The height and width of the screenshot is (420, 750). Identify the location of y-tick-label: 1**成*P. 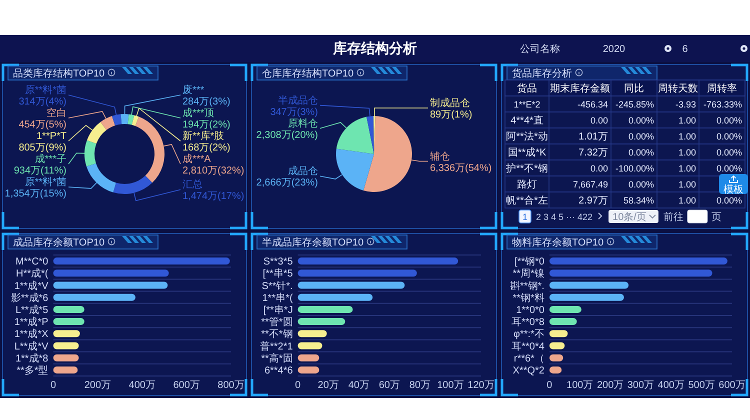
(31, 322).